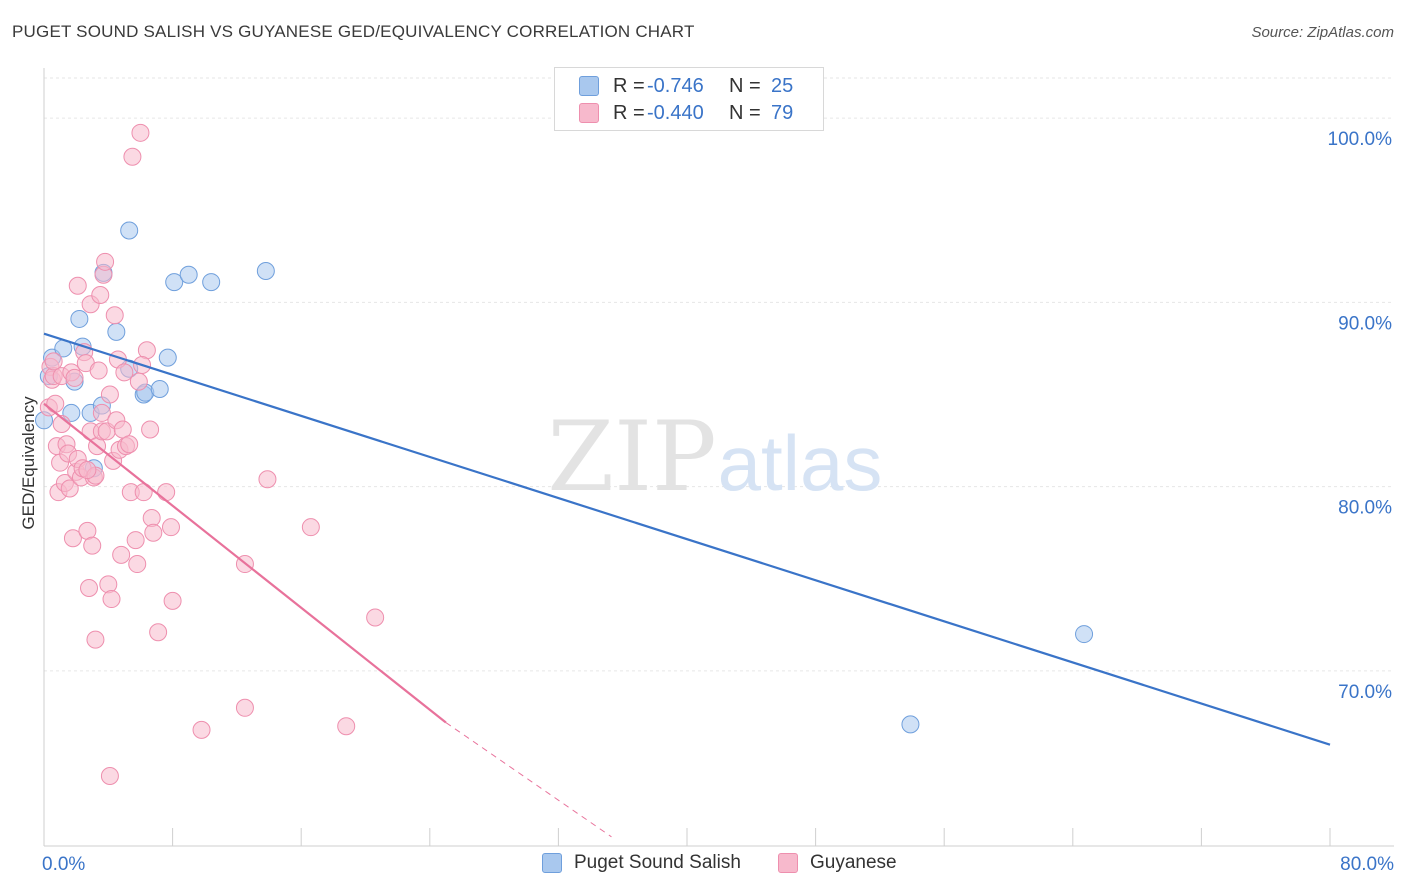  I want to click on y-tick-label: 70.0%, so click(1365, 692).